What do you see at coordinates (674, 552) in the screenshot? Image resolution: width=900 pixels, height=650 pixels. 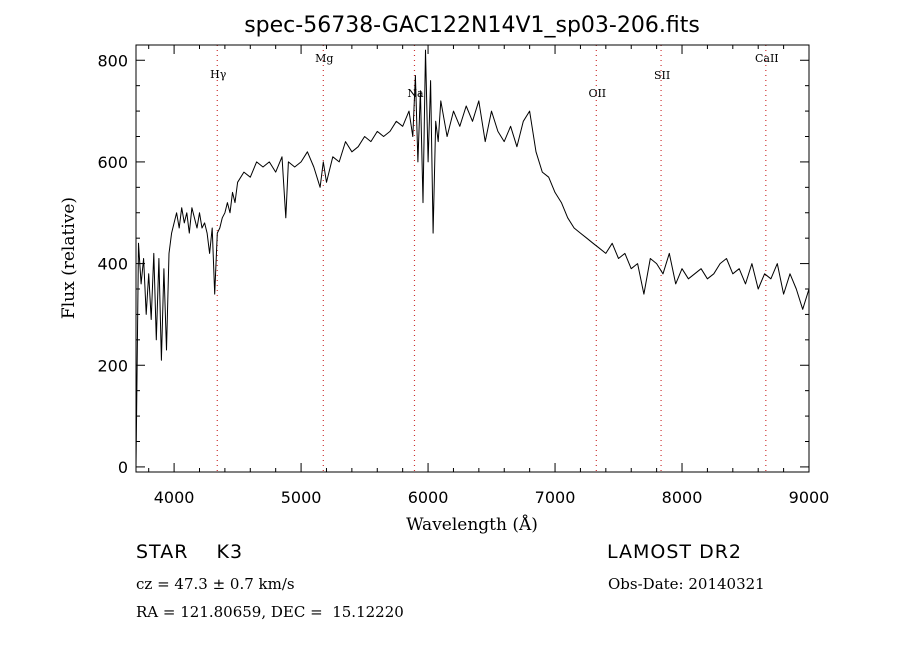 I see `survey-name: LAMOST DR2` at bounding box center [674, 552].